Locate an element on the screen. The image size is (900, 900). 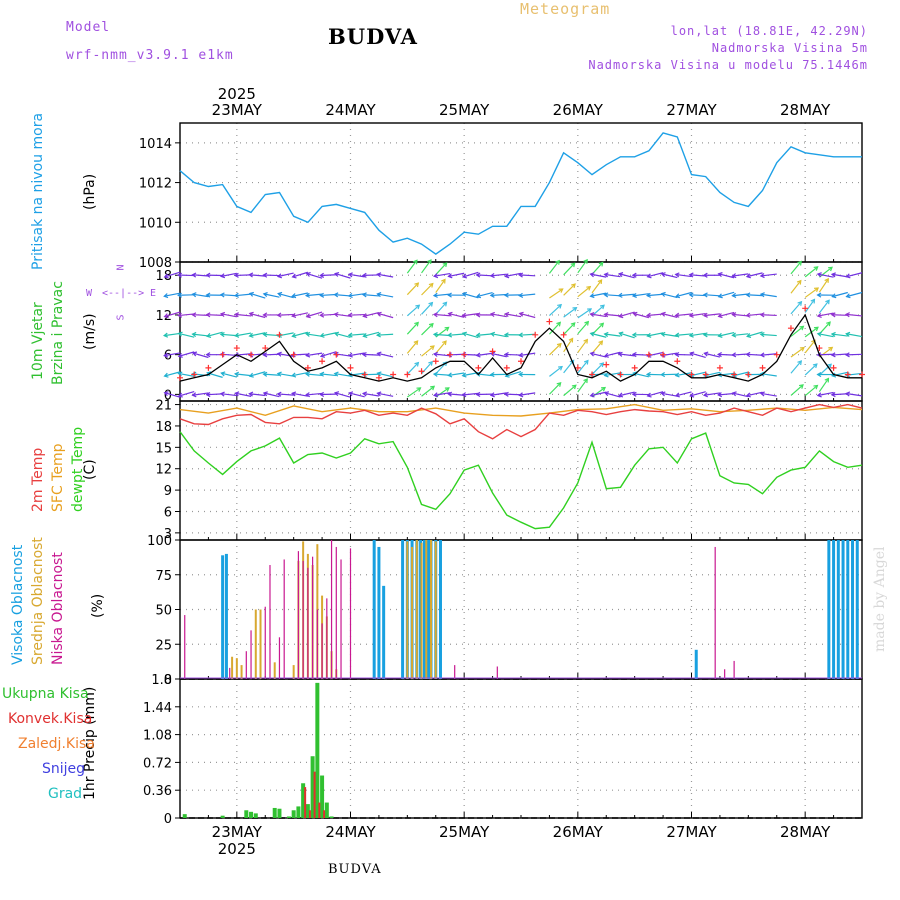
legend-conv-rain: Konvek.Kisa is located at coordinates (50, 719).